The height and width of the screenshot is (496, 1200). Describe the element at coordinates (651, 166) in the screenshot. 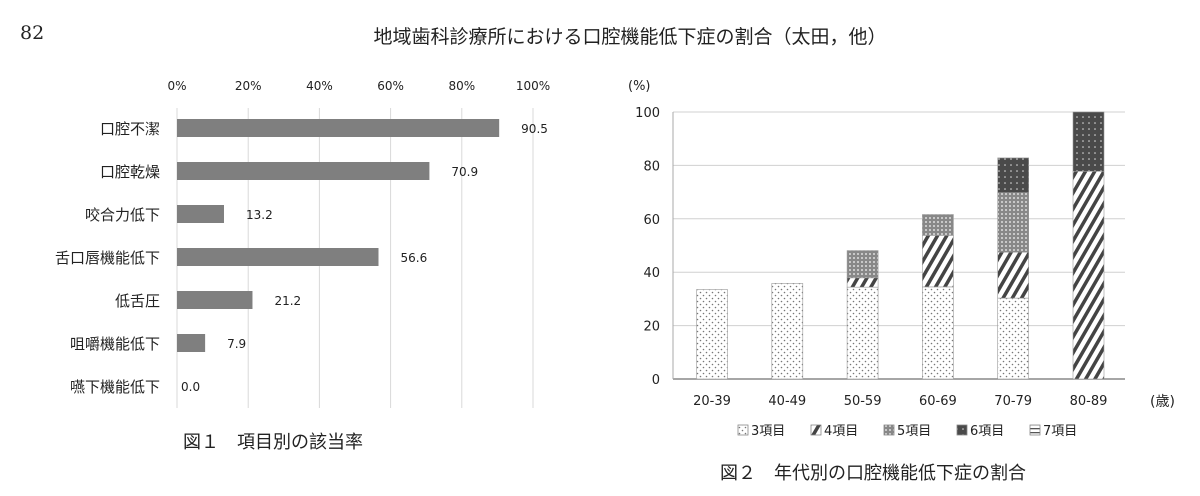

I see `y-tick-label: 80` at that location.